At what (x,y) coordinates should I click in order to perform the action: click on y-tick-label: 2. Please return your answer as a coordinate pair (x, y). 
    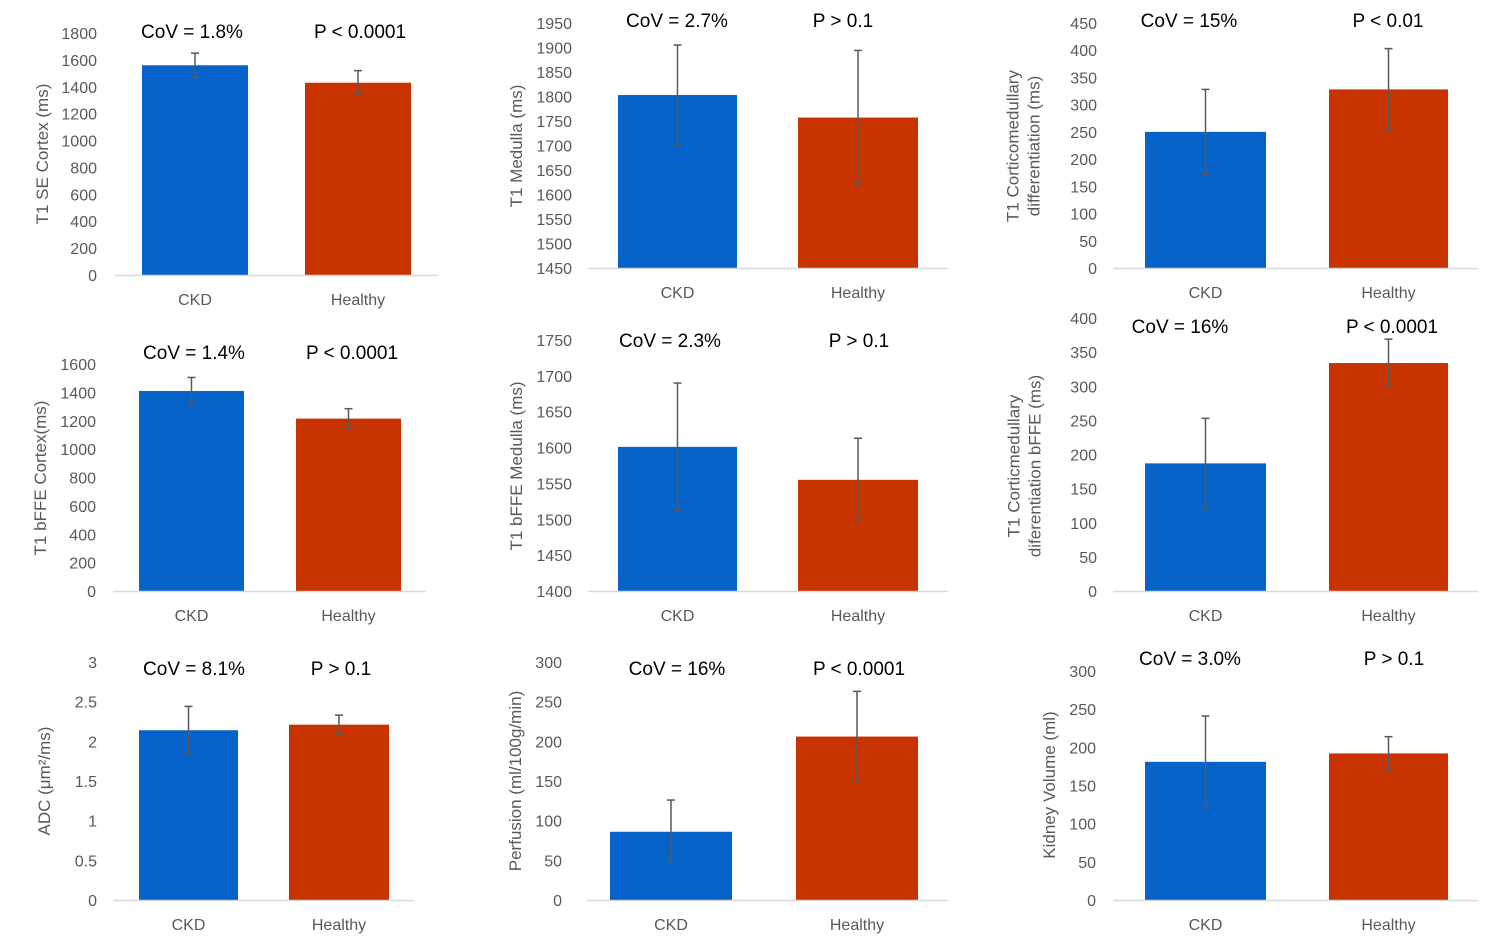
    Looking at the image, I should click on (92, 742).